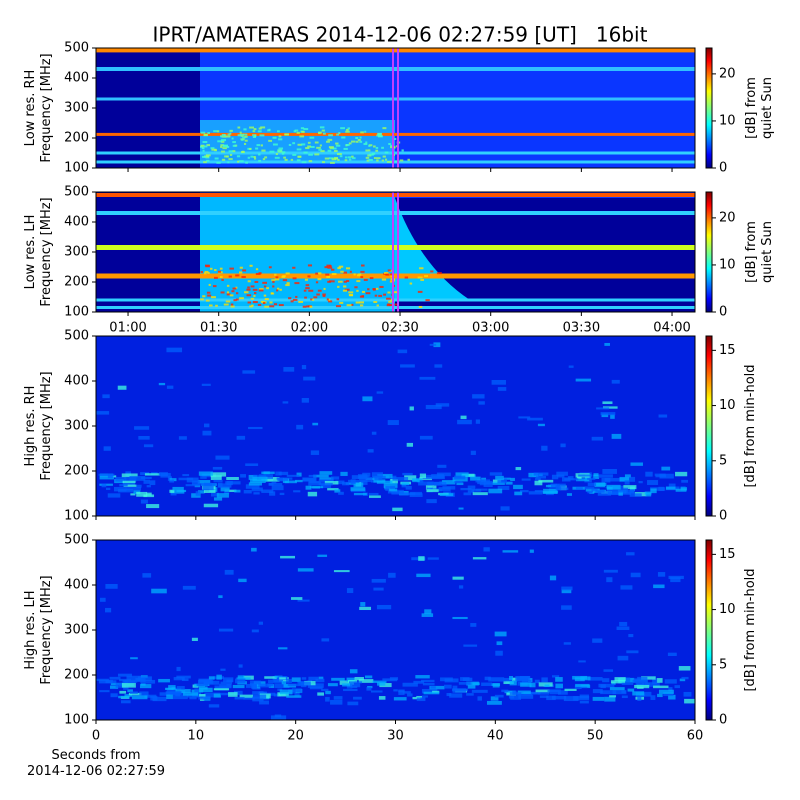  What do you see at coordinates (727, 264) in the screenshot?
I see `colorbar-tick-label: 10` at bounding box center [727, 264].